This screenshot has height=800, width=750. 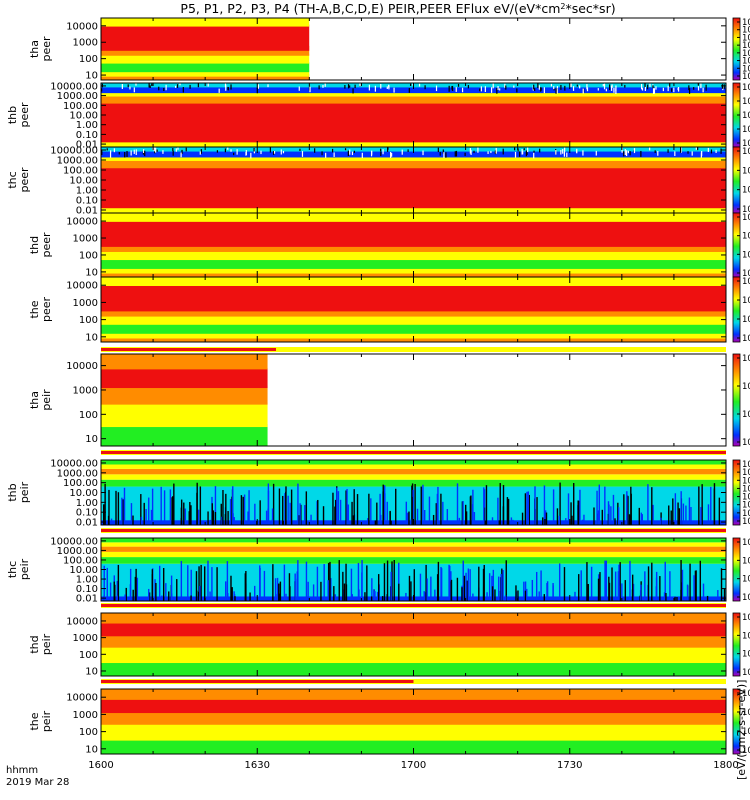 I want to click on separator-strip, so click(x=413, y=452).